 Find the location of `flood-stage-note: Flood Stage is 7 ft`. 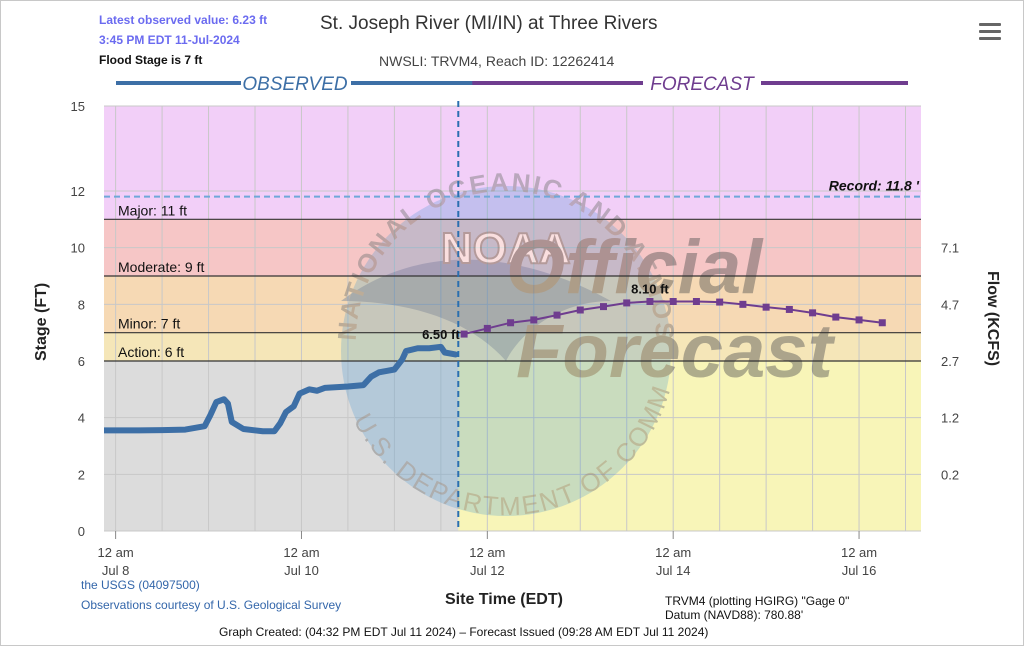

flood-stage-note: Flood Stage is 7 ft is located at coordinates (151, 60).